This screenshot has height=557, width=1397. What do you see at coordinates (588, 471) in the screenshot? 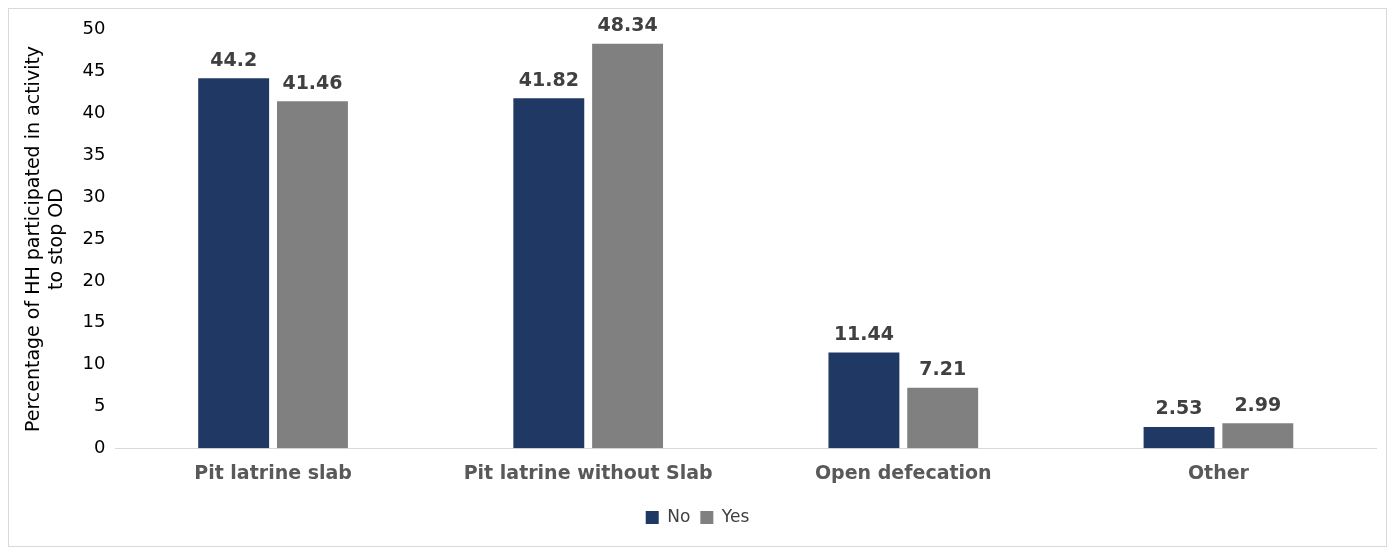
I see `x-tick-label: Pit latrine without Slab` at bounding box center [588, 471].